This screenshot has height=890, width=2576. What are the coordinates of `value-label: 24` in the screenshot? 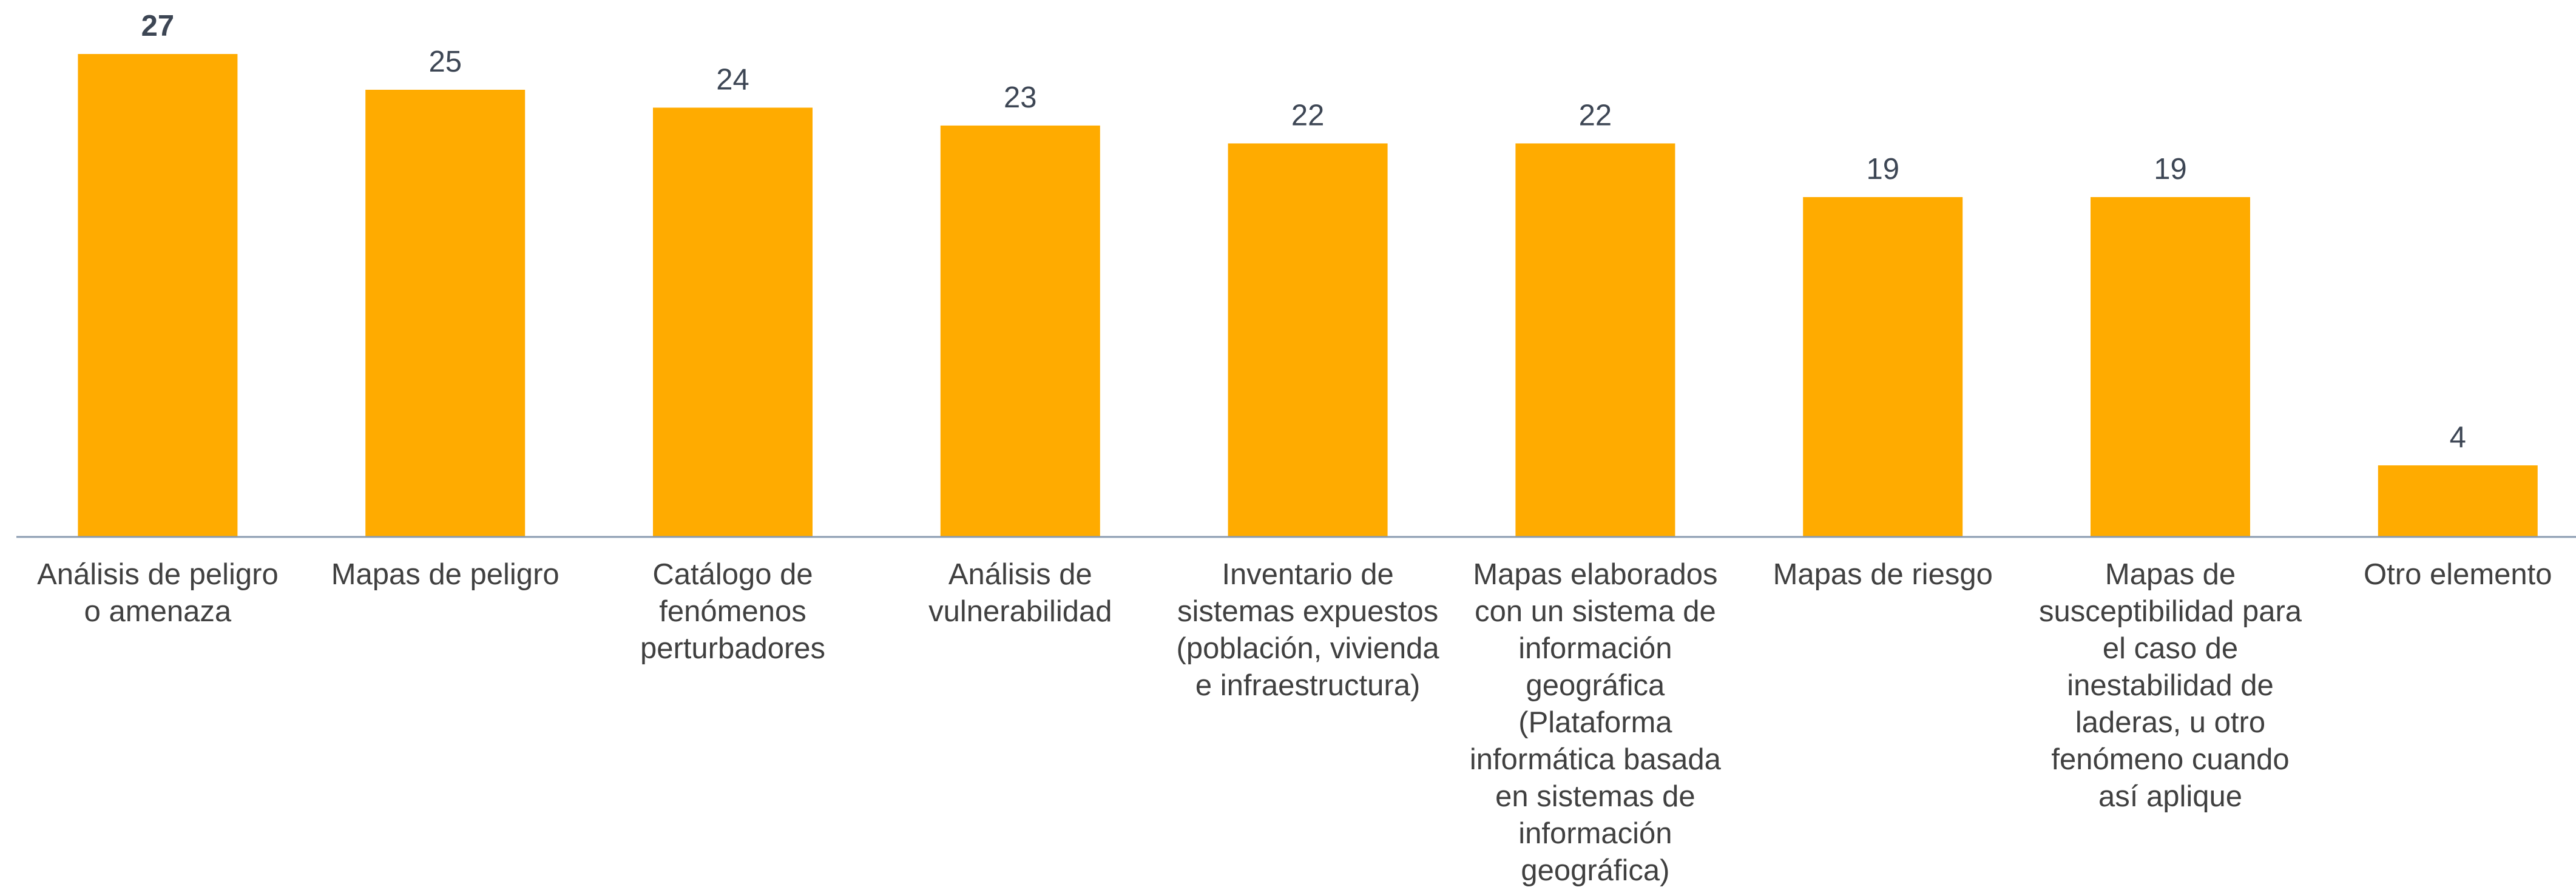 It's located at (732, 80).